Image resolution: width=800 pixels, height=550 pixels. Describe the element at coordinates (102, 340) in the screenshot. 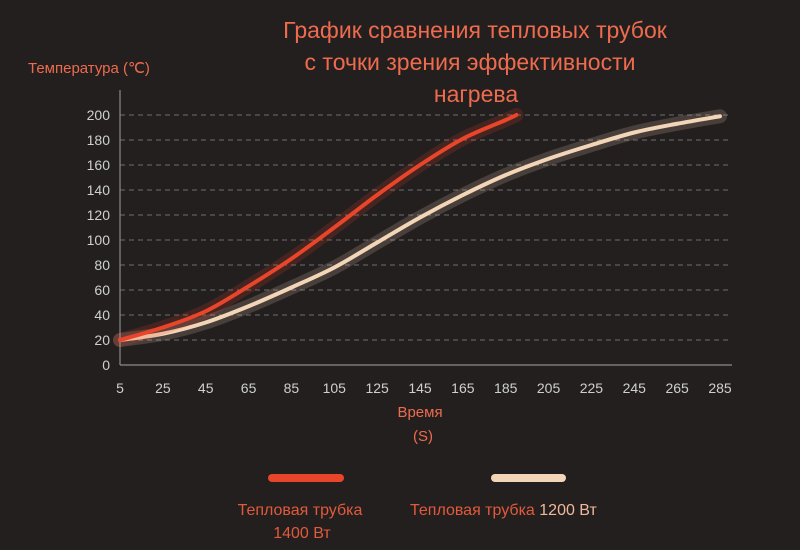

I see `y-tick-label: 20` at that location.